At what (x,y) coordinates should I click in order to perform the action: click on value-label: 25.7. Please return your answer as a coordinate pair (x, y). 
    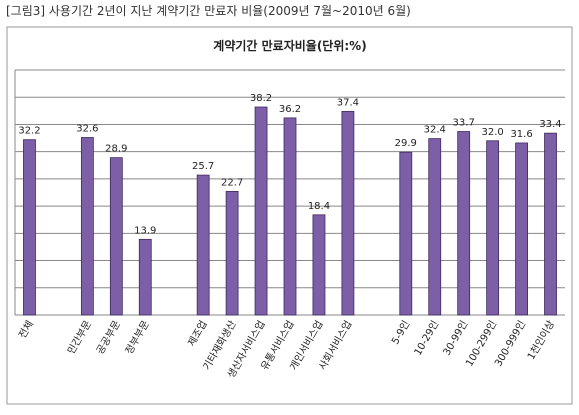
    Looking at the image, I should click on (203, 166).